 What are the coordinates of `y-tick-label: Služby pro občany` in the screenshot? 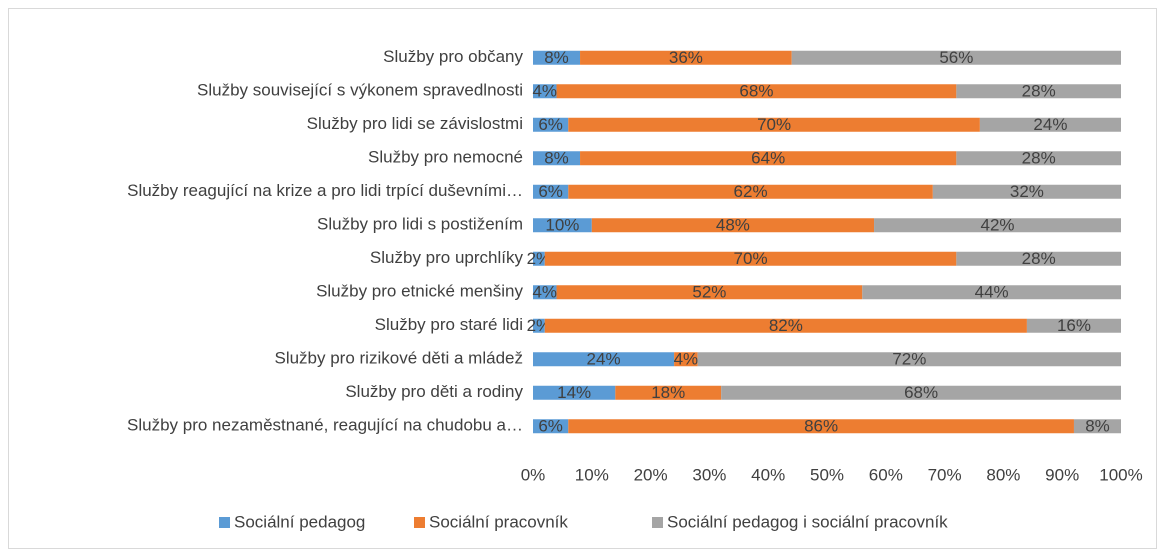 It's located at (453, 56).